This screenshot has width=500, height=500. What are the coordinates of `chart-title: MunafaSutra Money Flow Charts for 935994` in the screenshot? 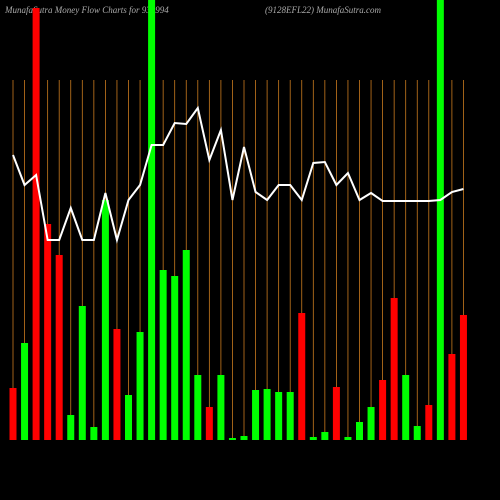 It's located at (86, 10).